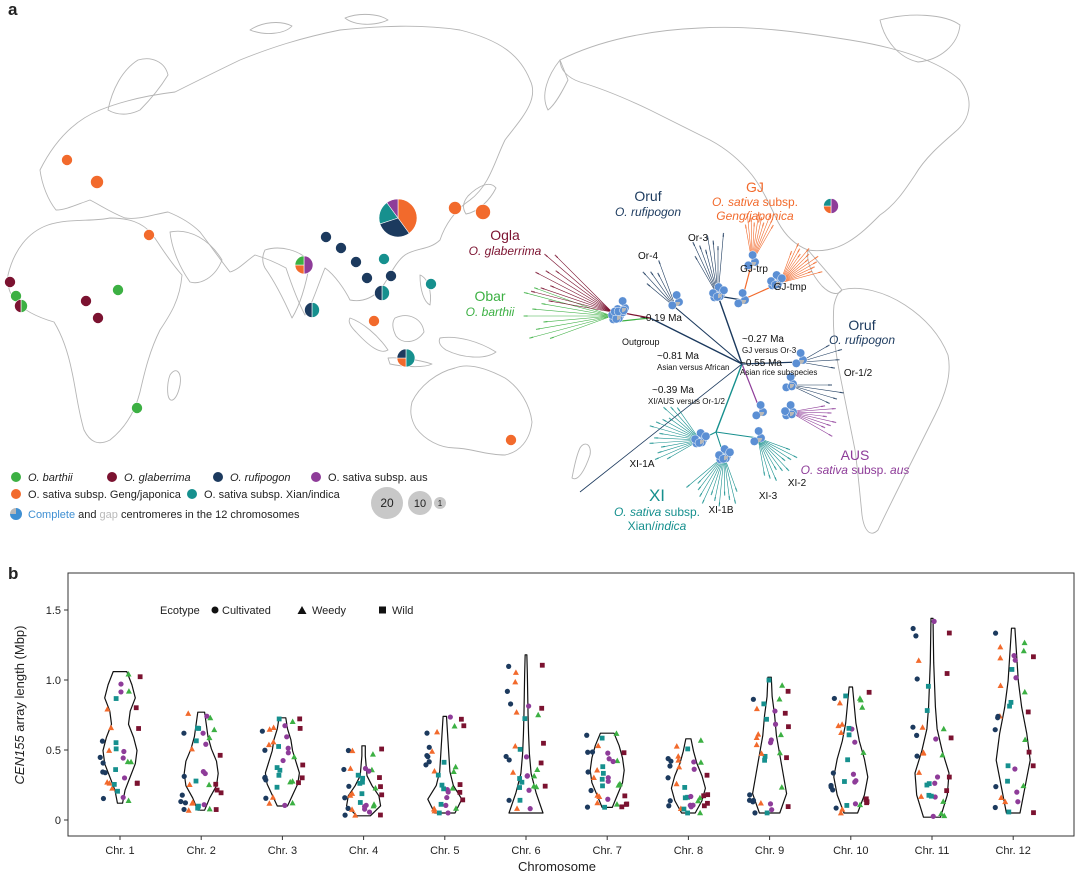 The height and width of the screenshot is (874, 1080). Describe the element at coordinates (490, 312) in the screenshot. I see `group-species-obar: O. barthii` at that location.